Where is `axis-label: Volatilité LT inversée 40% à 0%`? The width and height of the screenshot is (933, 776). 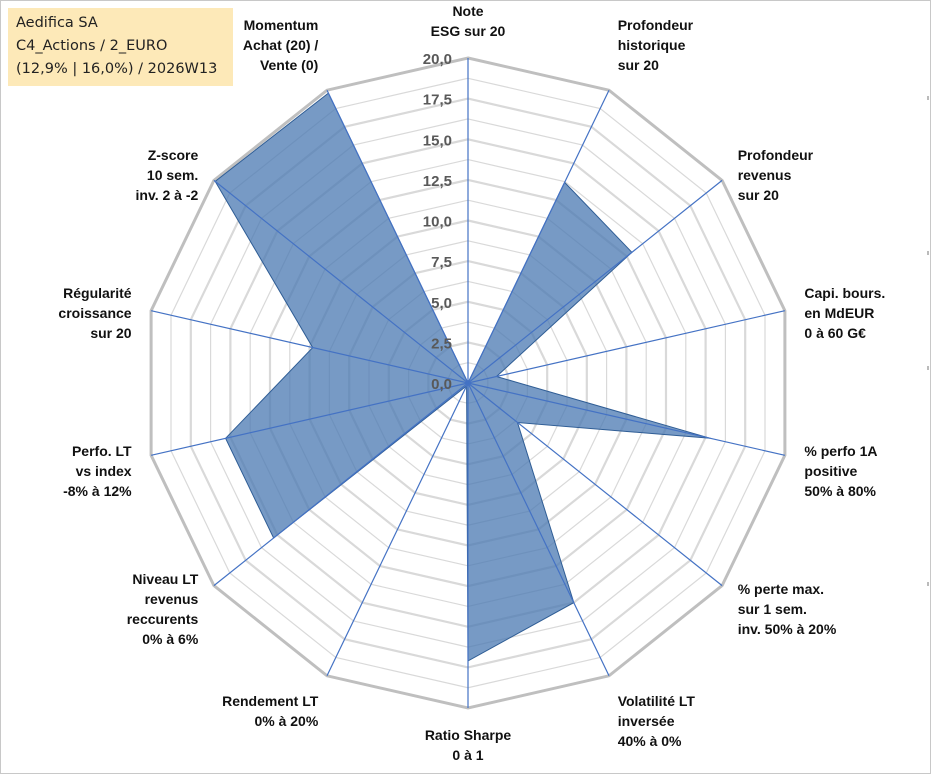 axis-label: Volatilité LT inversée 40% à 0% is located at coordinates (657, 721).